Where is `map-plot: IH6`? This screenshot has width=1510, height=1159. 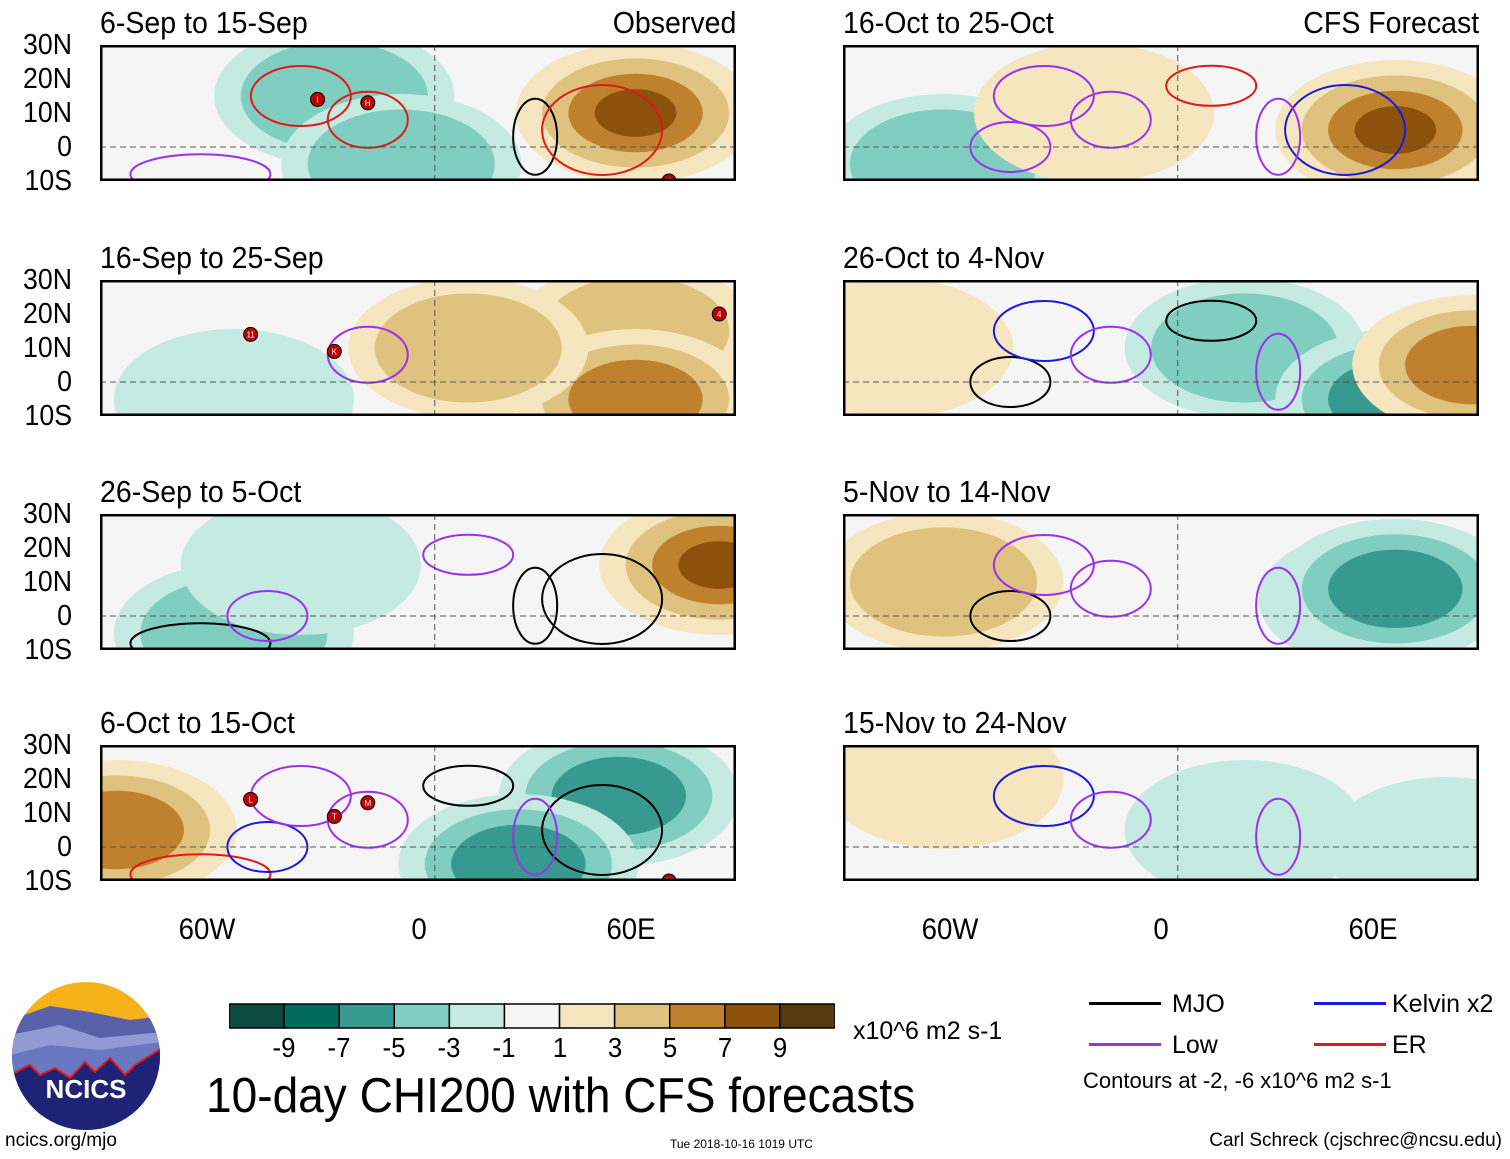 map-plot: IH6 is located at coordinates (418, 113).